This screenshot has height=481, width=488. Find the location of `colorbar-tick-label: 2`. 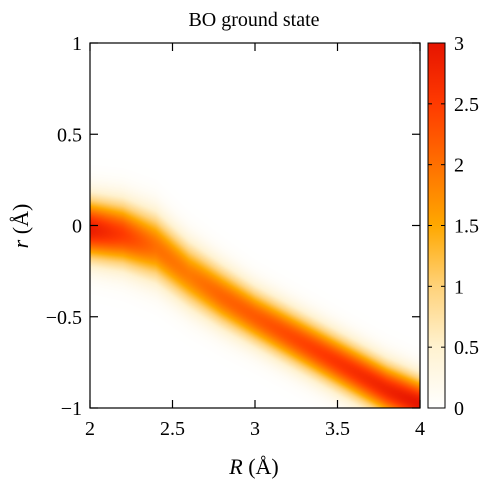

colorbar-tick-label: 2 is located at coordinates (459, 166).